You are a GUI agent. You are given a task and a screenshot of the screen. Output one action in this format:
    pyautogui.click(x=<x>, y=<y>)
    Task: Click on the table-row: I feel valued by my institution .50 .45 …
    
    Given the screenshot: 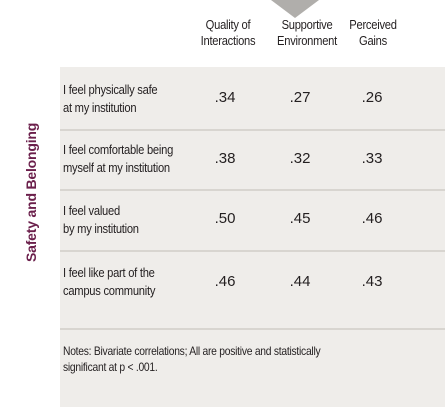 What is the action you would take?
    pyautogui.click(x=252, y=225)
    